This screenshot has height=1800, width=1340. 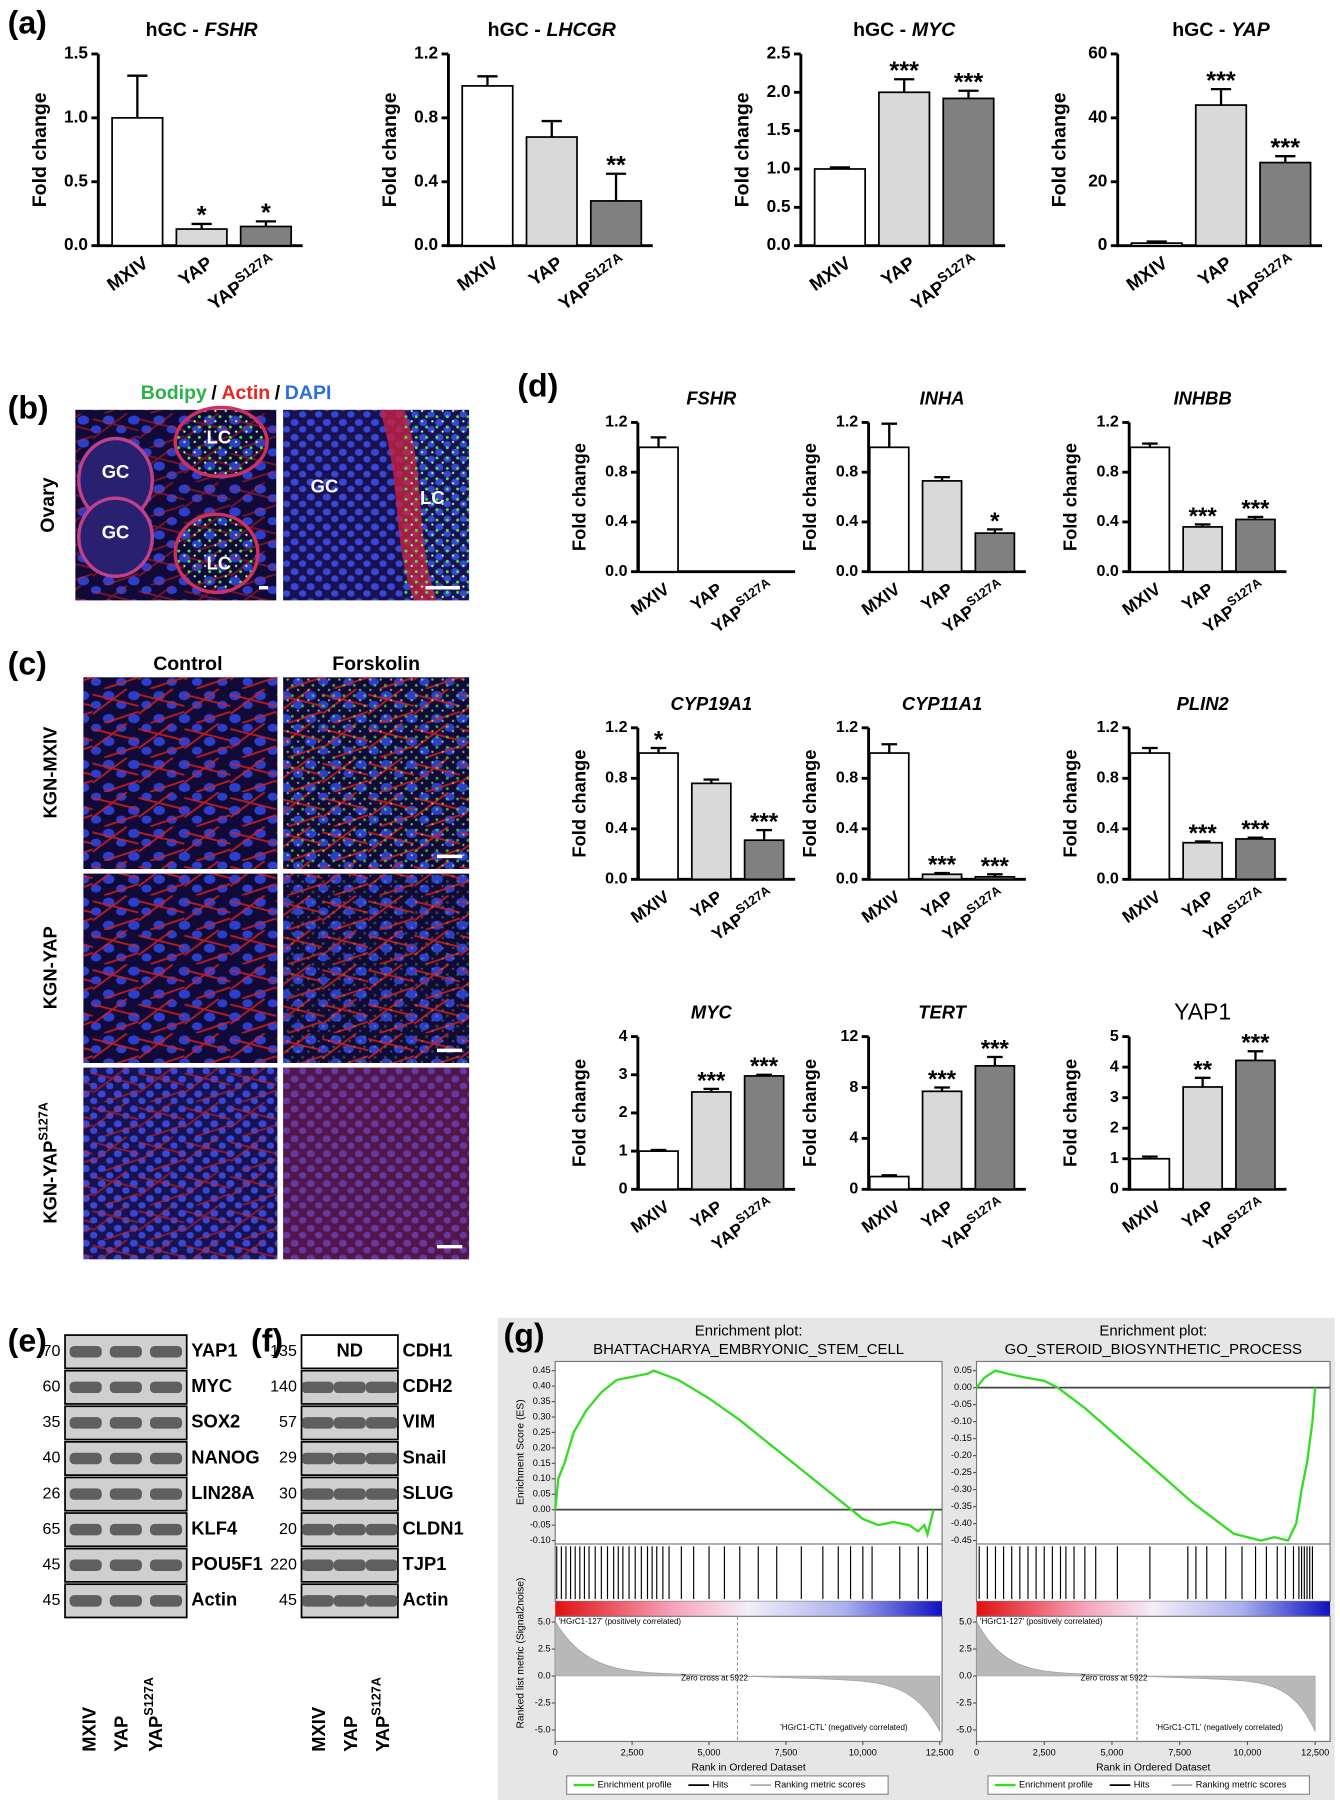 I want to click on negative-label: 'HGrC1-CTL' (negatively correlated), so click(x=1220, y=1727).